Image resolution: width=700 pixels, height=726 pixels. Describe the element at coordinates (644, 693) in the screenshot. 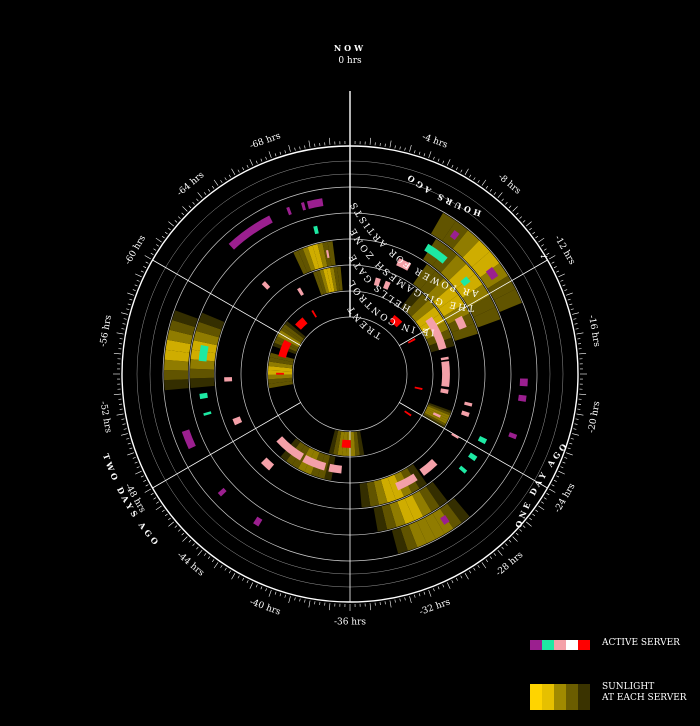

I see `legend-sunlight-label: SUNLIGHT AT EACH SERVER` at that location.